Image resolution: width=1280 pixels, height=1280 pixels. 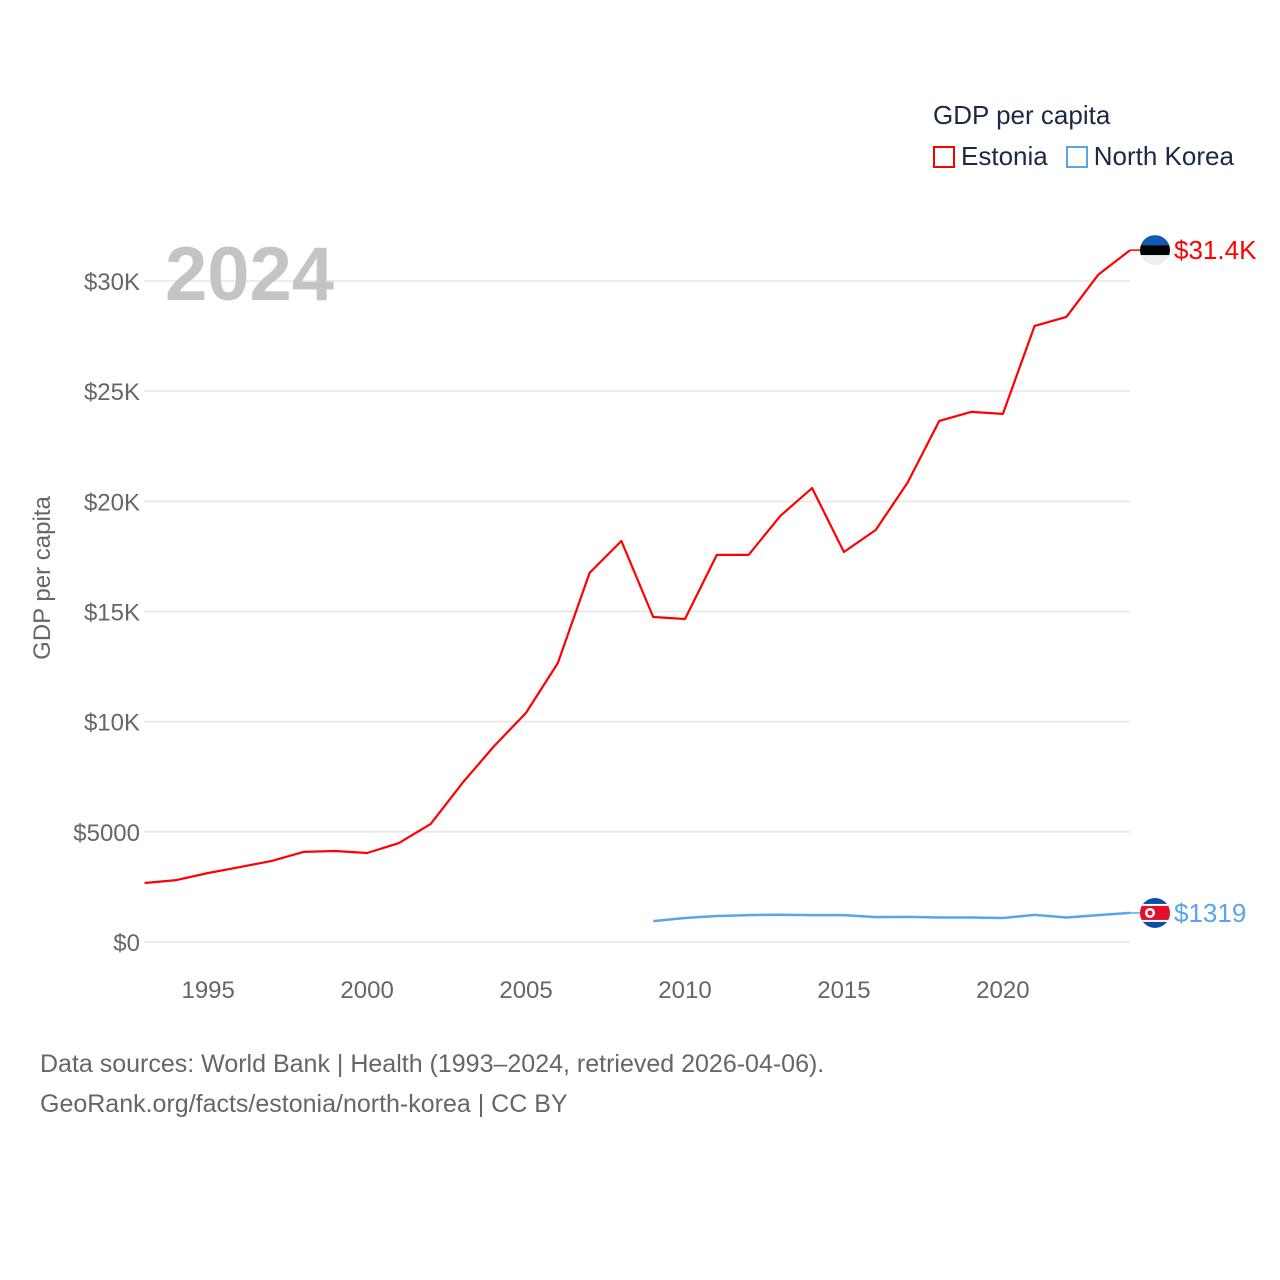 I want to click on x-tick-label: 2000, so click(x=366, y=990).